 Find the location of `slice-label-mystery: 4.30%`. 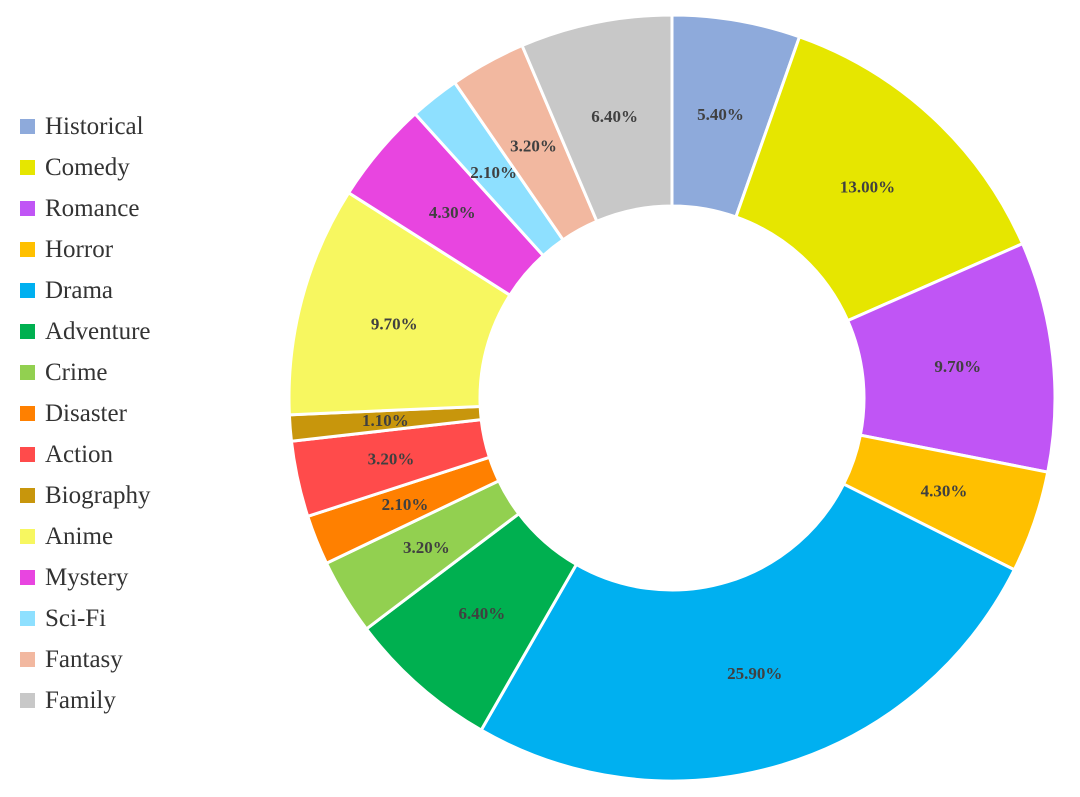

slice-label-mystery: 4.30% is located at coordinates (452, 212).